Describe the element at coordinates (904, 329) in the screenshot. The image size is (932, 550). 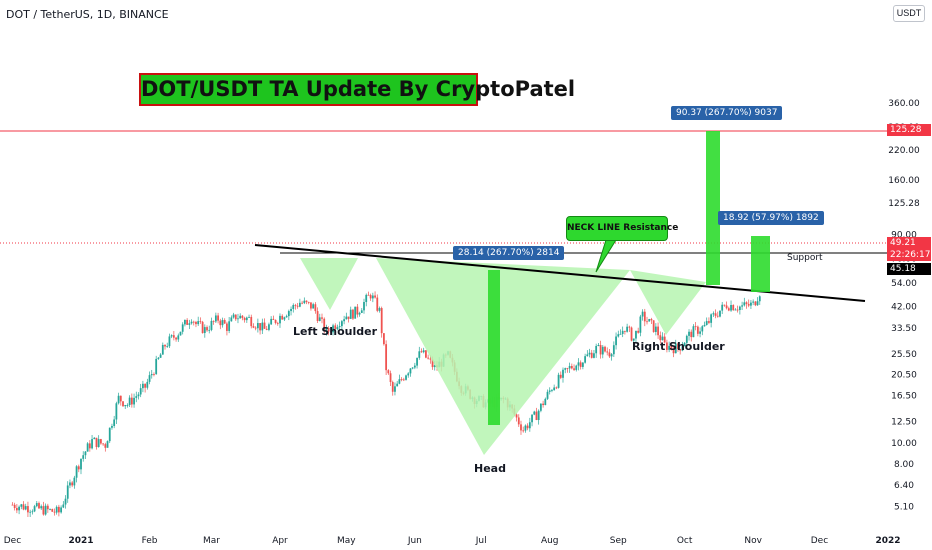
I see `y-tick-label: 33.50` at that location.